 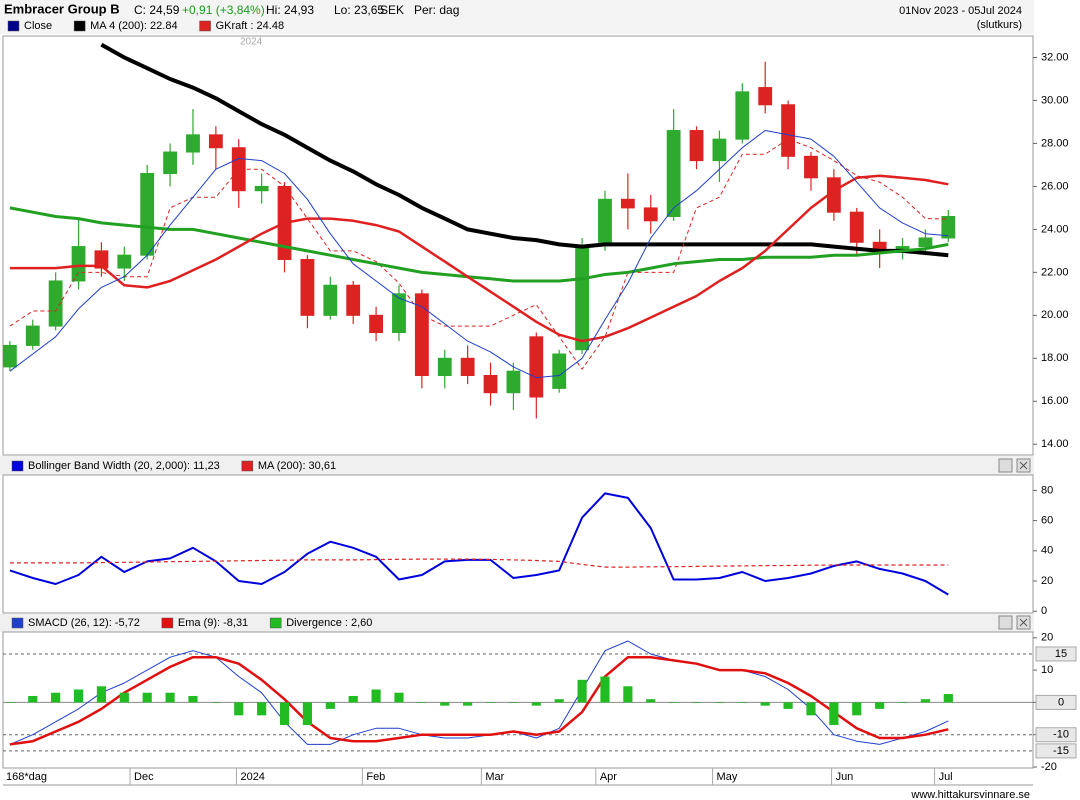 What do you see at coordinates (1047, 638) in the screenshot?
I see `y-tick-label: 20` at bounding box center [1047, 638].